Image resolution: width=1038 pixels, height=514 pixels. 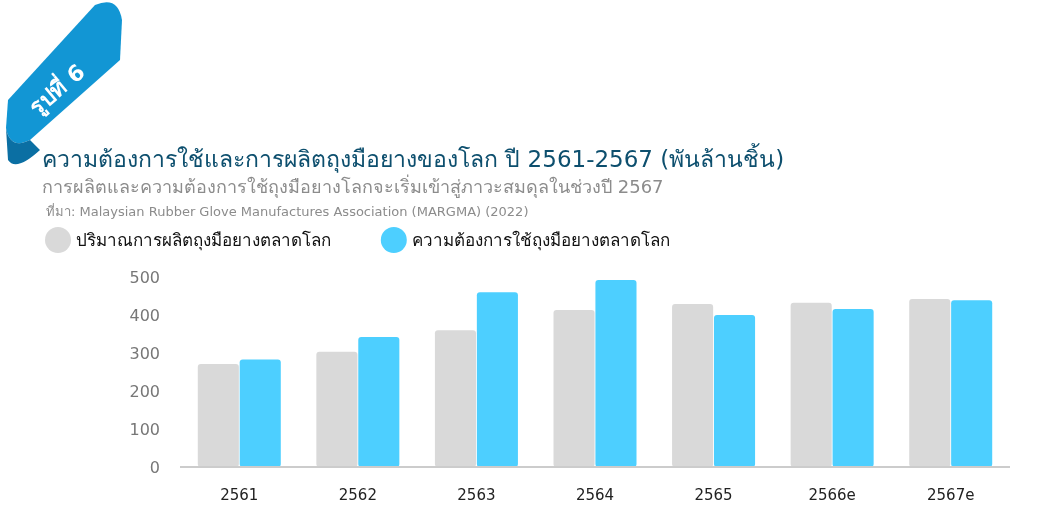 What do you see at coordinates (476, 495) in the screenshot?
I see `x-tick-label: 2563` at bounding box center [476, 495].